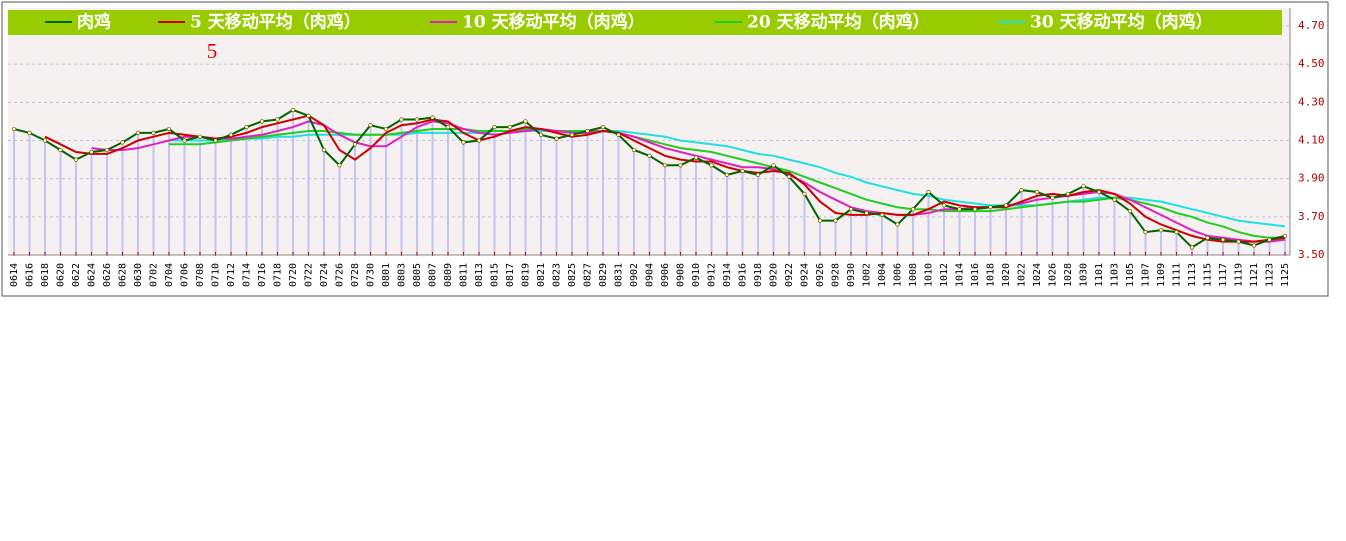  I want to click on x-tick-label: 0710, so click(216, 275).